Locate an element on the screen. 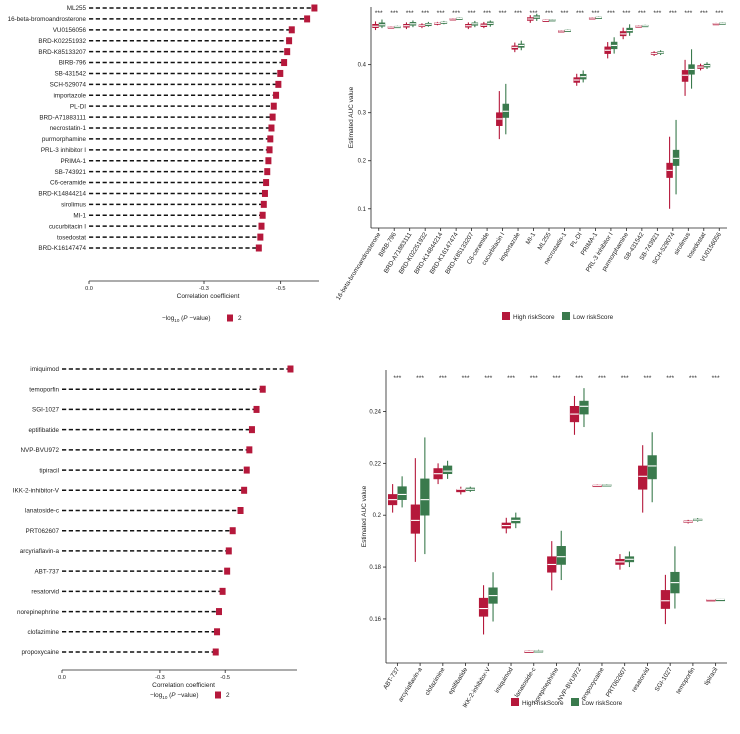 The width and height of the screenshot is (740, 734). x-tick-label: -0.5 is located at coordinates (225, 678).